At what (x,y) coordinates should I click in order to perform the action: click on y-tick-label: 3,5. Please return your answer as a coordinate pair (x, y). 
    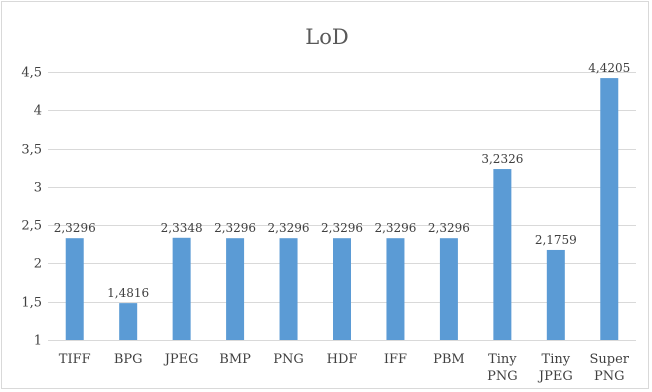
    Looking at the image, I should click on (31, 150).